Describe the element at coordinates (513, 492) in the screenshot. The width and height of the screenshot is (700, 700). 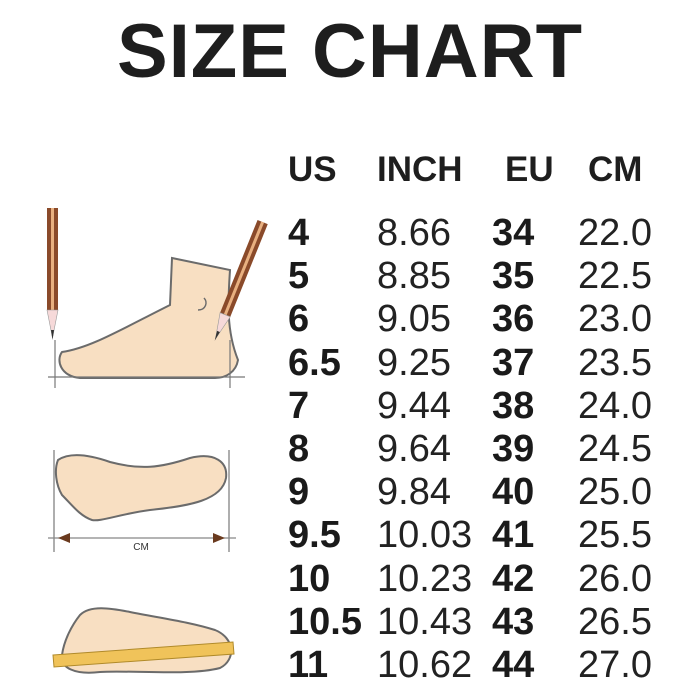
I see `cell-eu: 40` at that location.